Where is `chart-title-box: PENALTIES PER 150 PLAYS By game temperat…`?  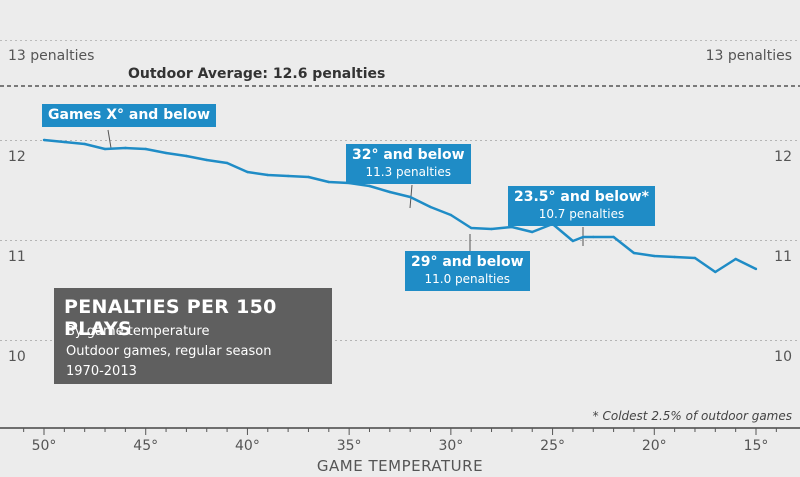 chart-title-box: PENALTIES PER 150 PLAYS By game temperat… is located at coordinates (193, 336).